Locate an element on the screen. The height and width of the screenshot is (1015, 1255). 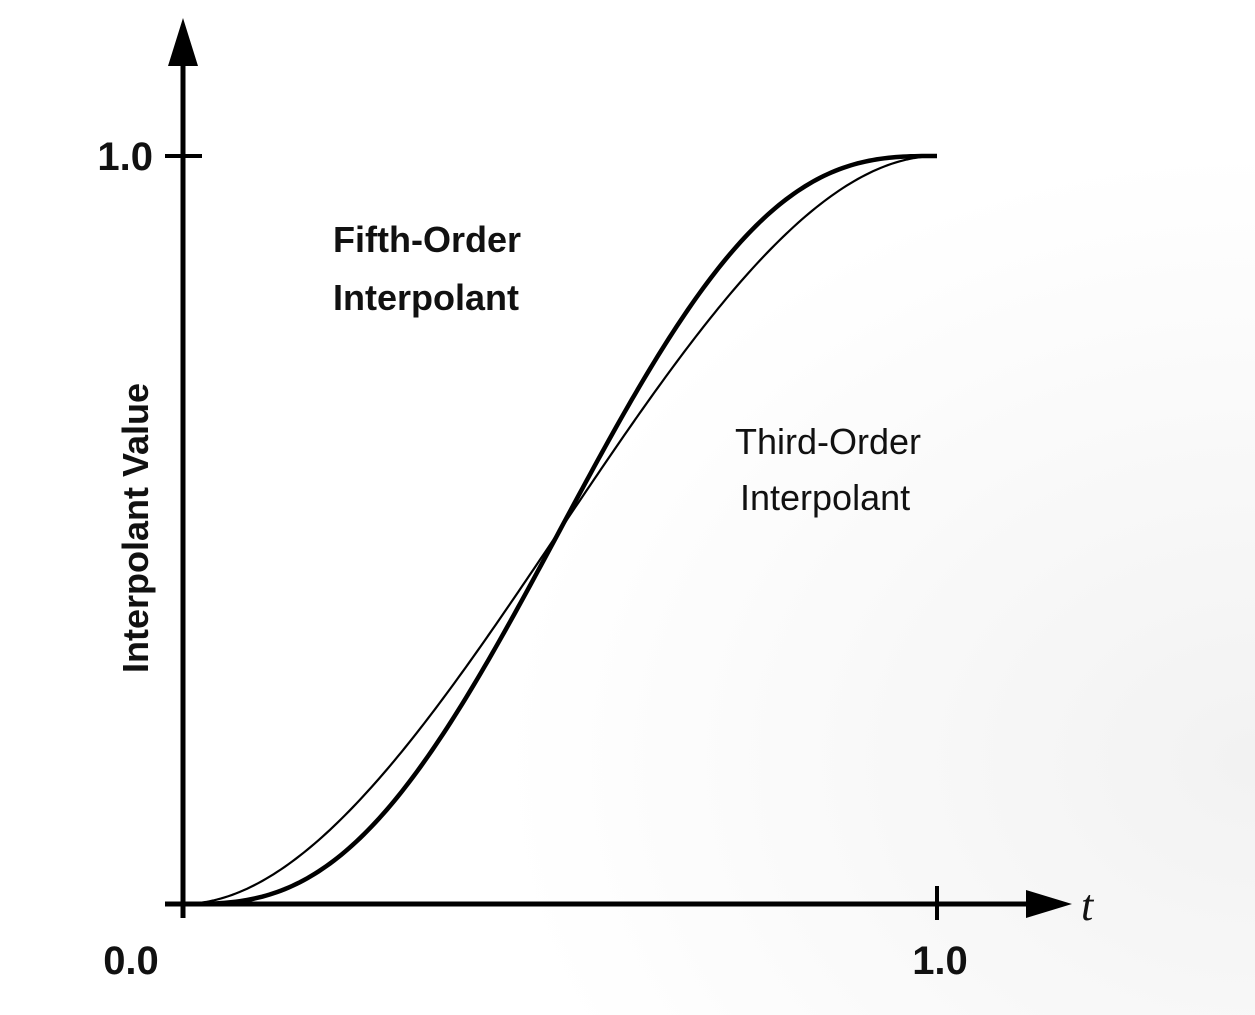
x-axis-label: t is located at coordinates (1088, 905).